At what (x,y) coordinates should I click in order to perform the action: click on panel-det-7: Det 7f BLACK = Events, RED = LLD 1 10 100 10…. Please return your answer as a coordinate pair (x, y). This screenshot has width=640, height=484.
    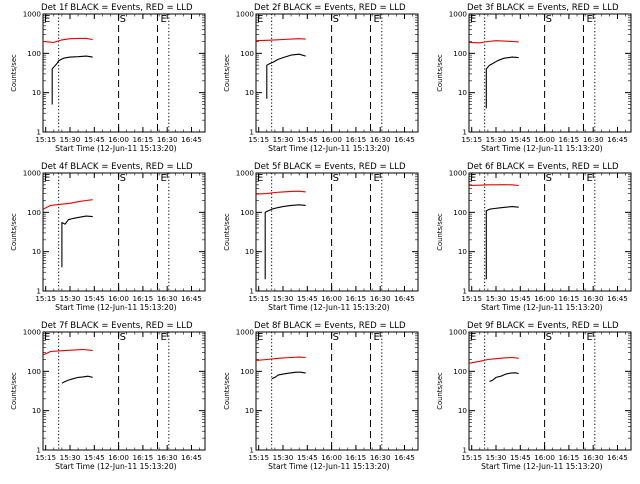
    Looking at the image, I should click on (108, 396).